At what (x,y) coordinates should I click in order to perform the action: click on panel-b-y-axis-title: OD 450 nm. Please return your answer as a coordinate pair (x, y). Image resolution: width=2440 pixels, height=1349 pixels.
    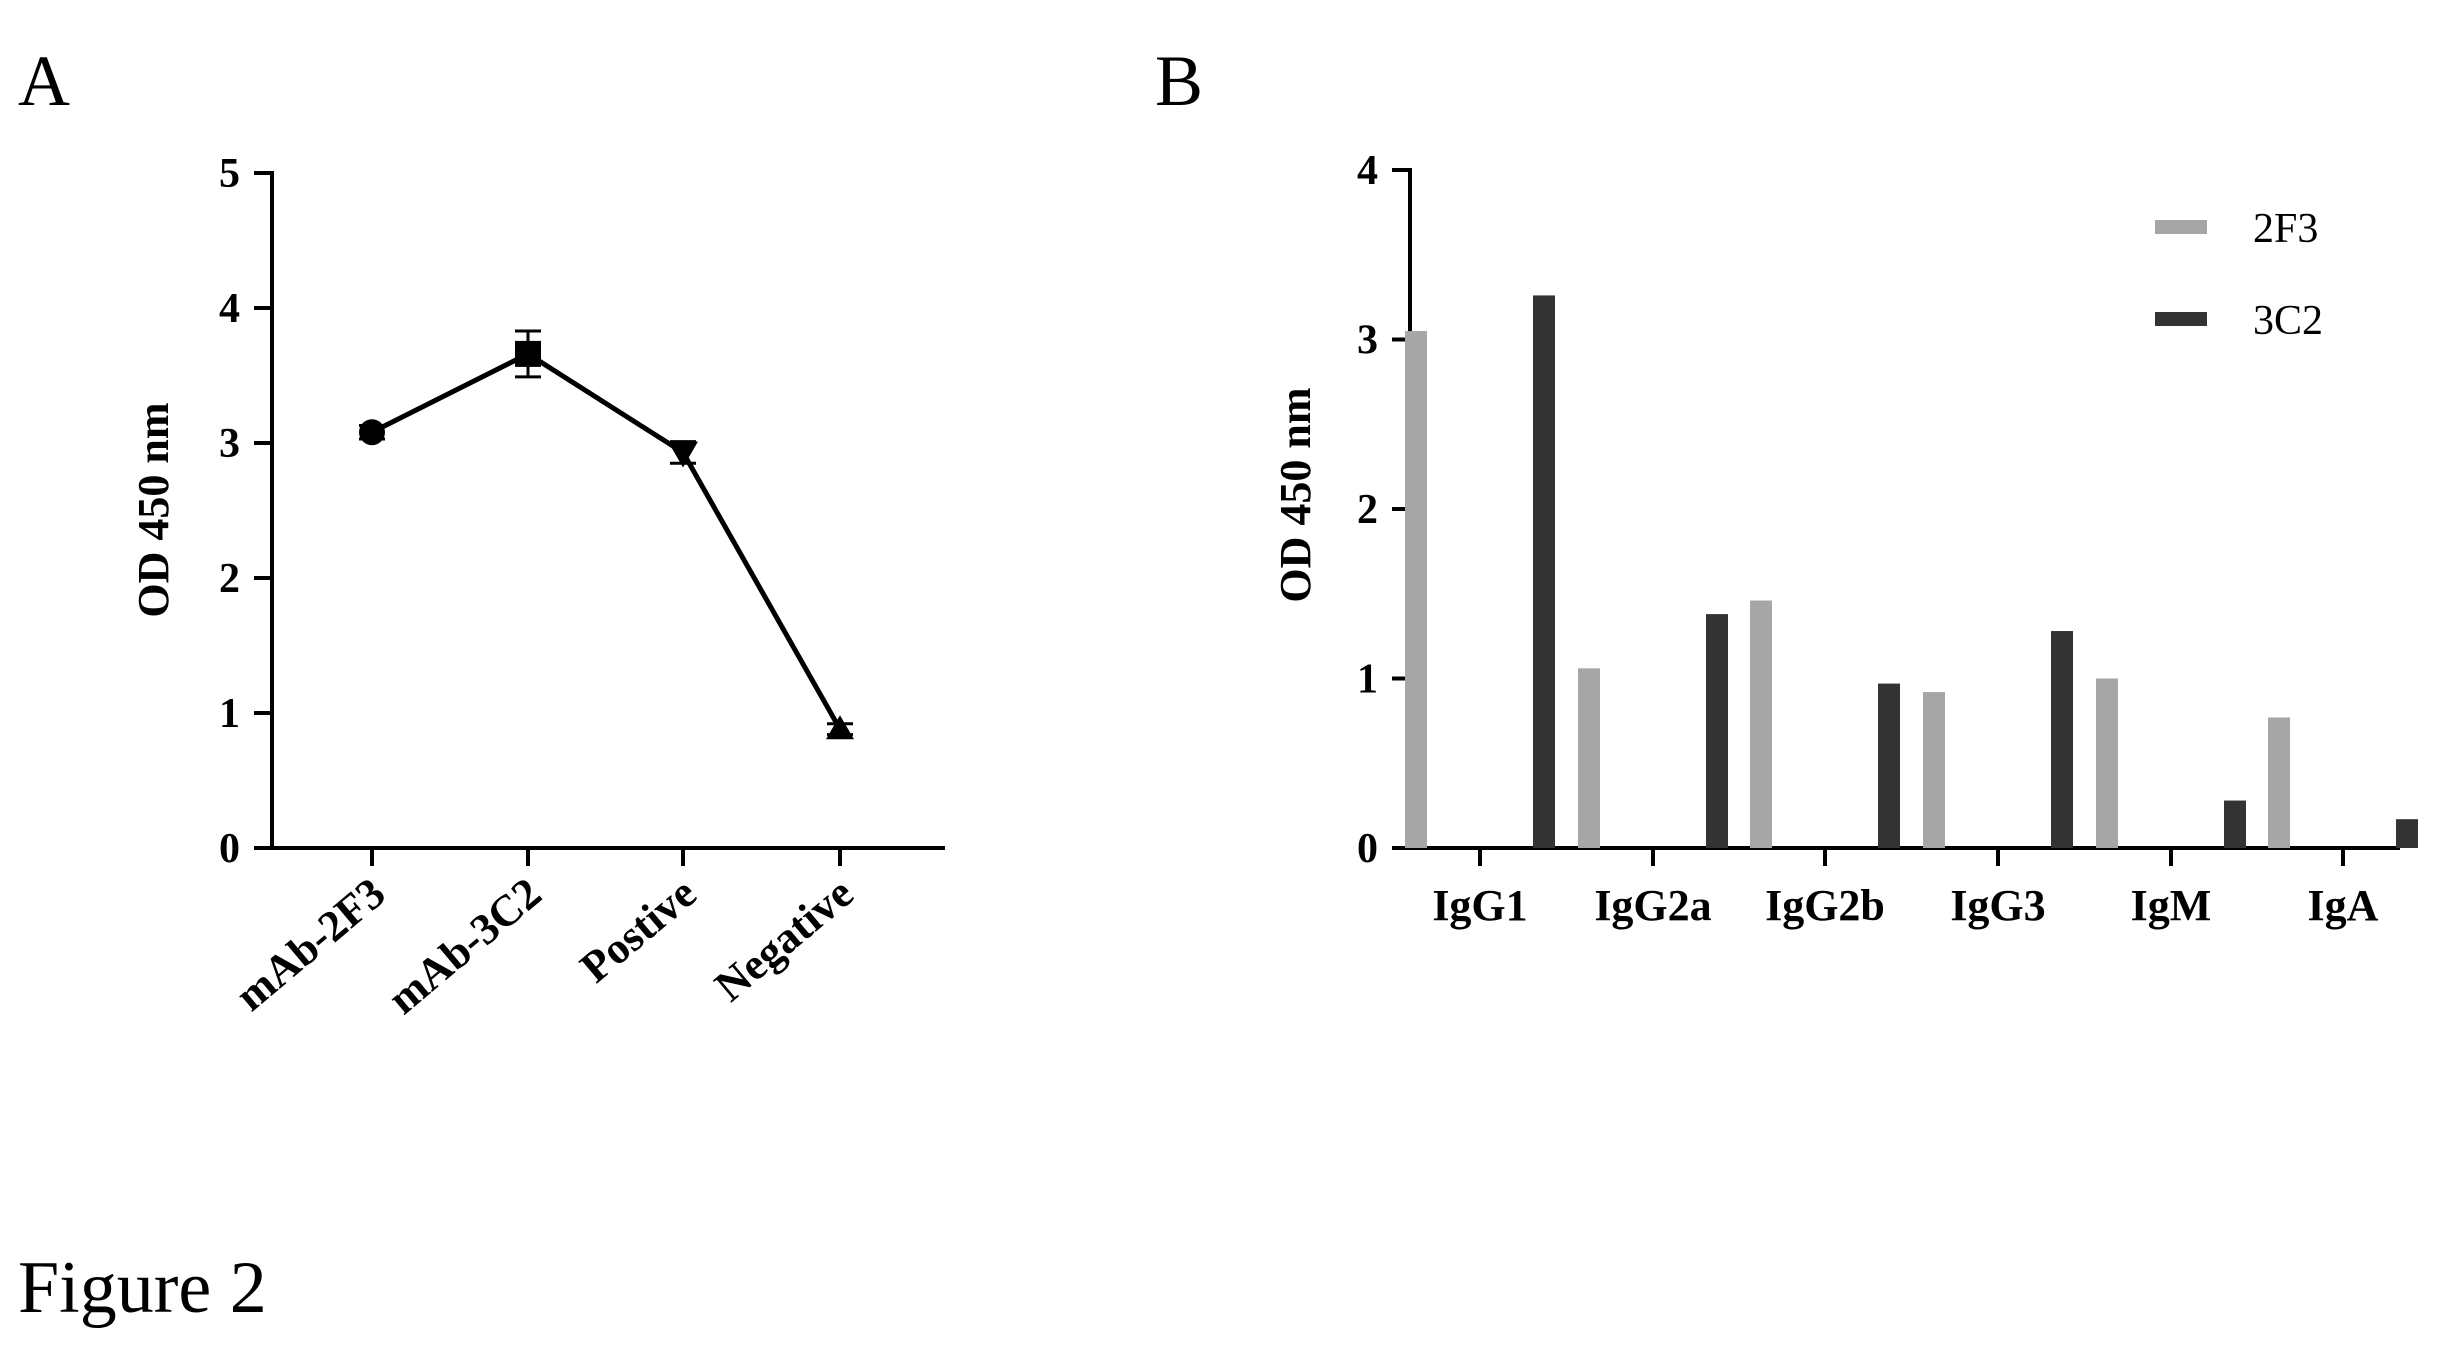
    Looking at the image, I should click on (1295, 494).